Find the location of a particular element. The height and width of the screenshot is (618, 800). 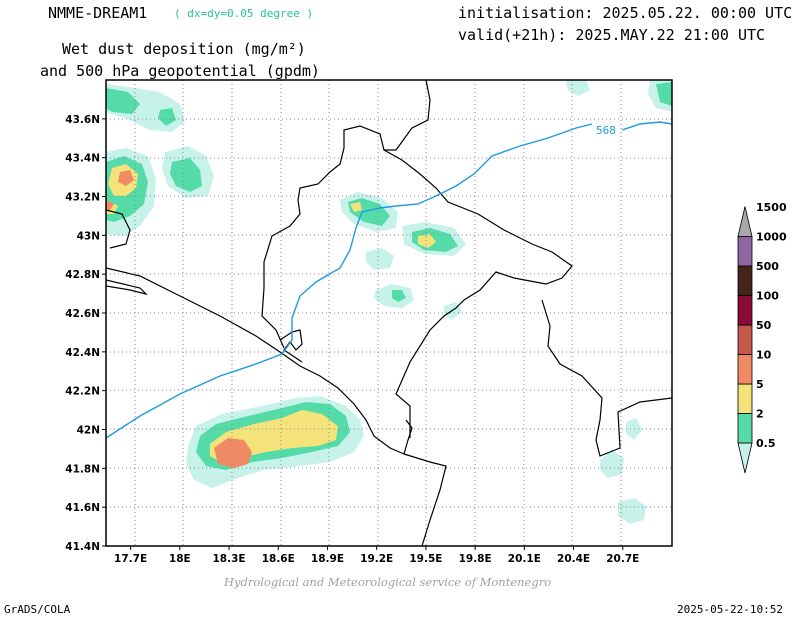

lon-label: 20.7E is located at coordinates (622, 559).